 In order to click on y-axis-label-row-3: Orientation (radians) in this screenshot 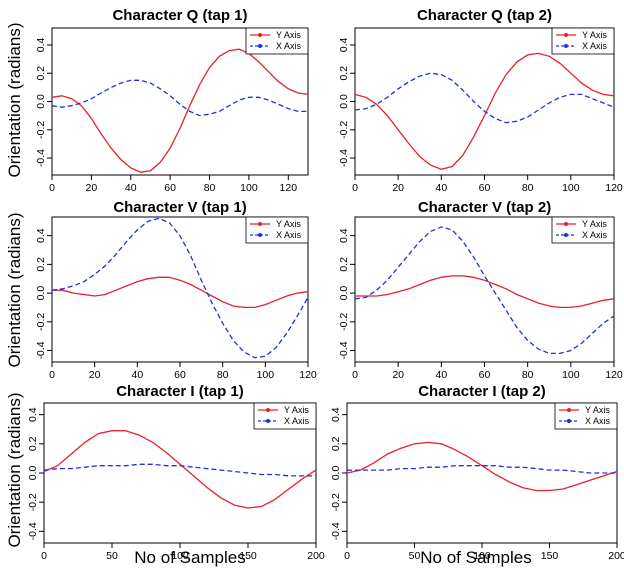, I will do `click(14, 470)`.